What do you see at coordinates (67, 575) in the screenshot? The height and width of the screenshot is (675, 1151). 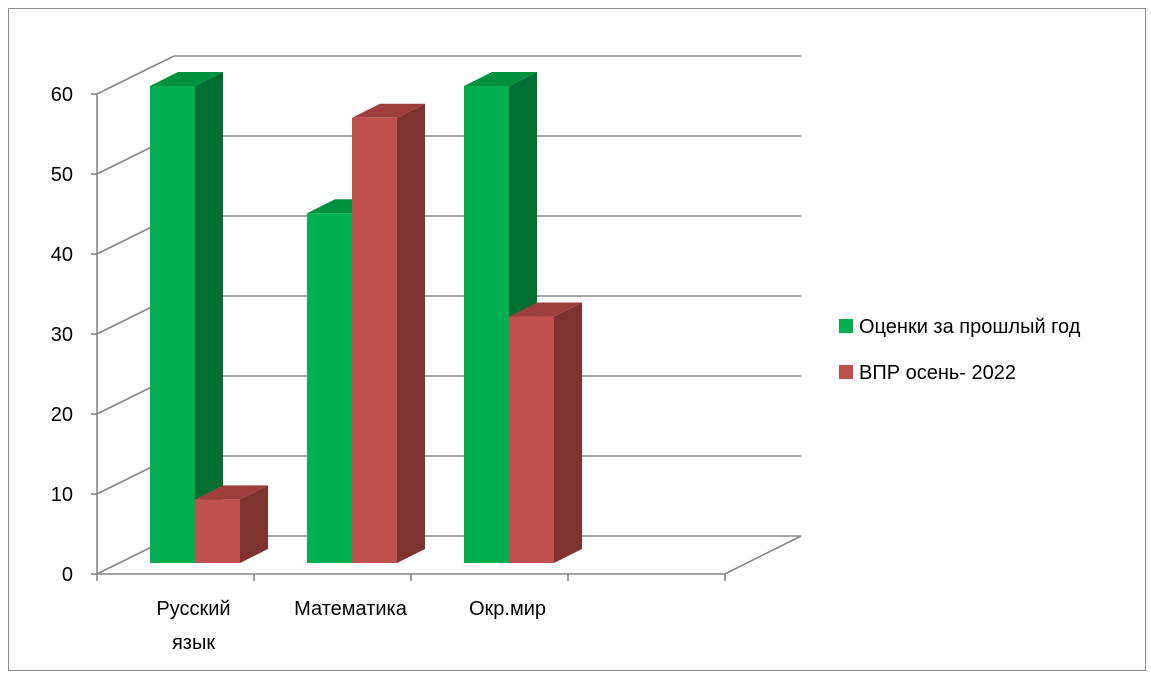 I see `y-tick-label: 0` at bounding box center [67, 575].